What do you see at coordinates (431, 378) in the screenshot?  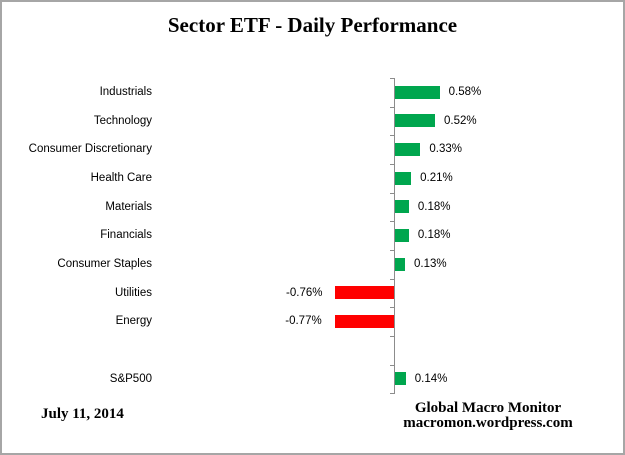 I see `value-label: 0.14%` at bounding box center [431, 378].